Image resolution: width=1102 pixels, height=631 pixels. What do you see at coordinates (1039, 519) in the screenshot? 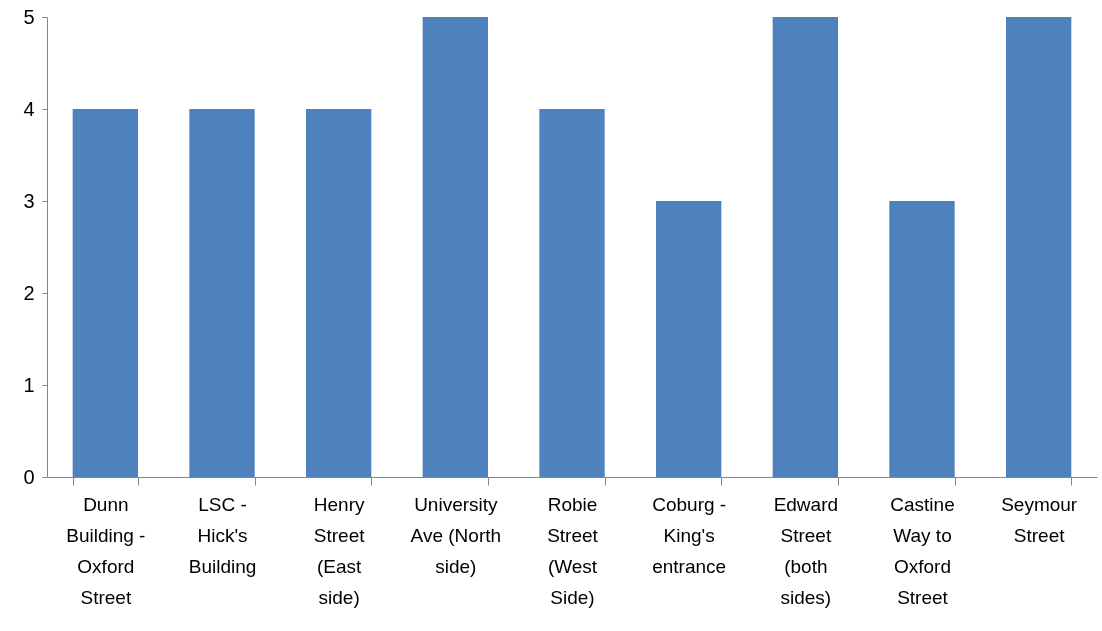
I see `x-tick-label: Seymour Street` at bounding box center [1039, 519].